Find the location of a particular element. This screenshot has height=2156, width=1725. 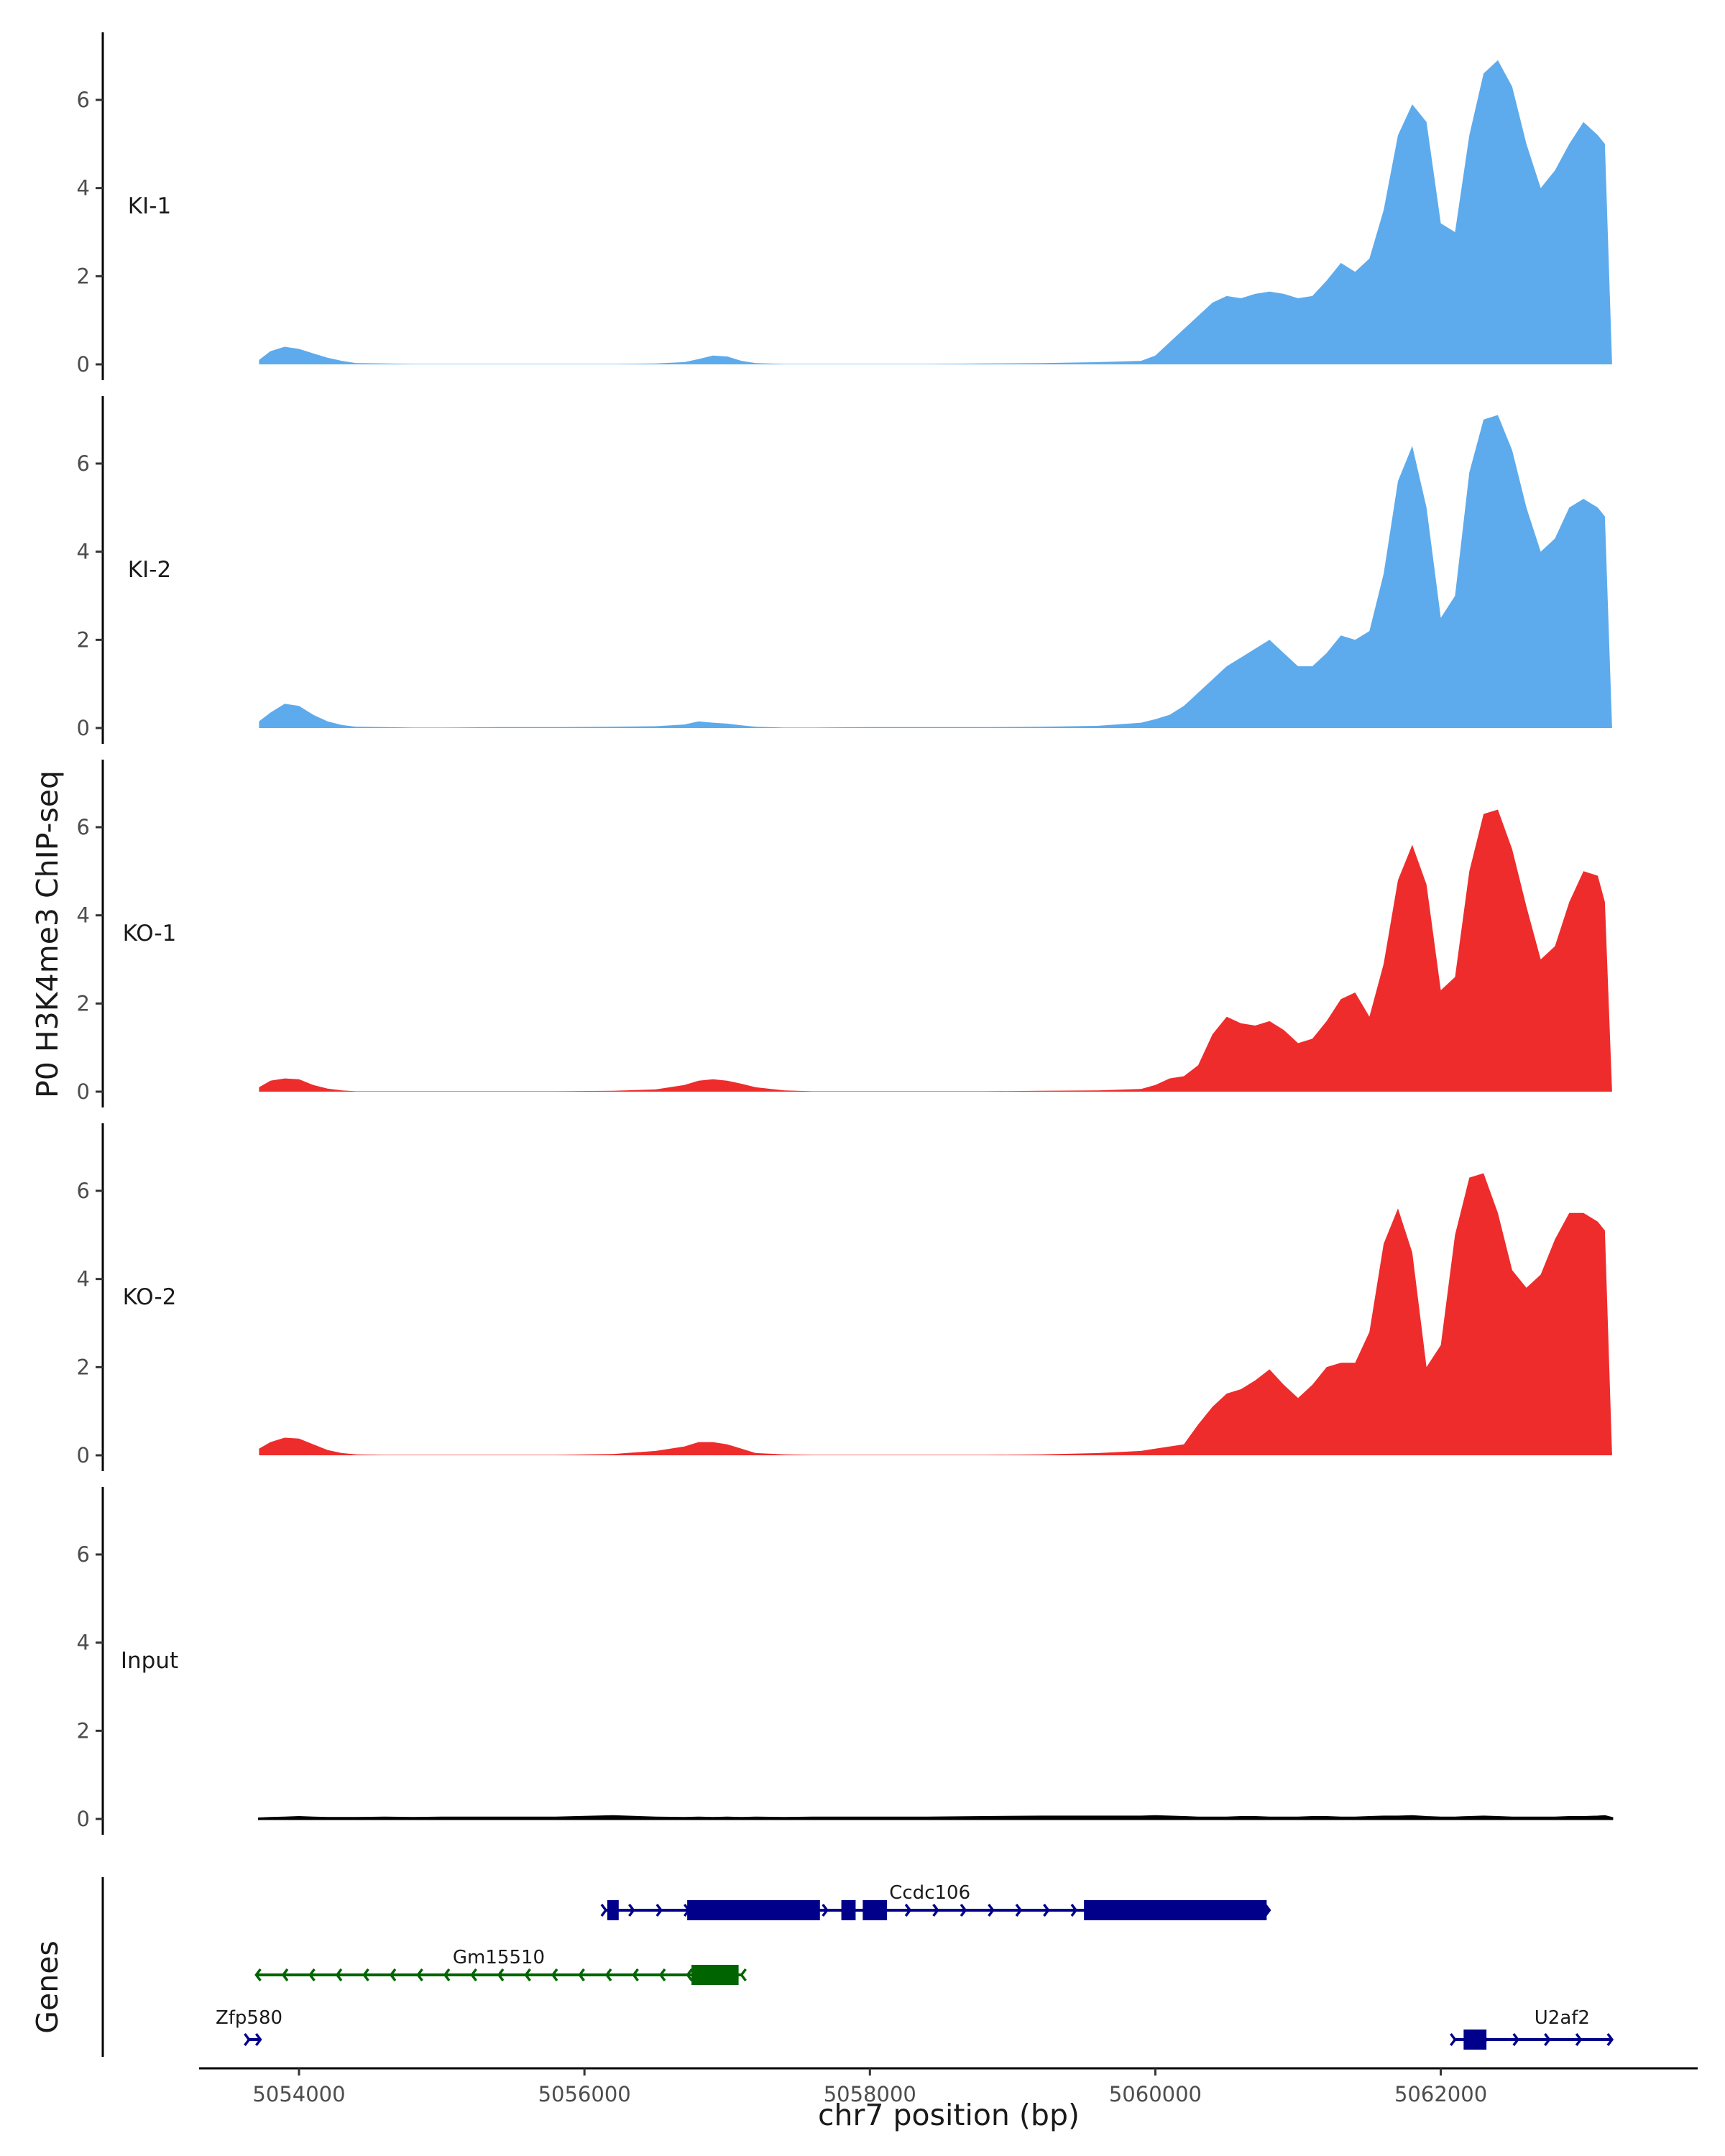

gene-gm15510: Gm15510 is located at coordinates (500, 1966).